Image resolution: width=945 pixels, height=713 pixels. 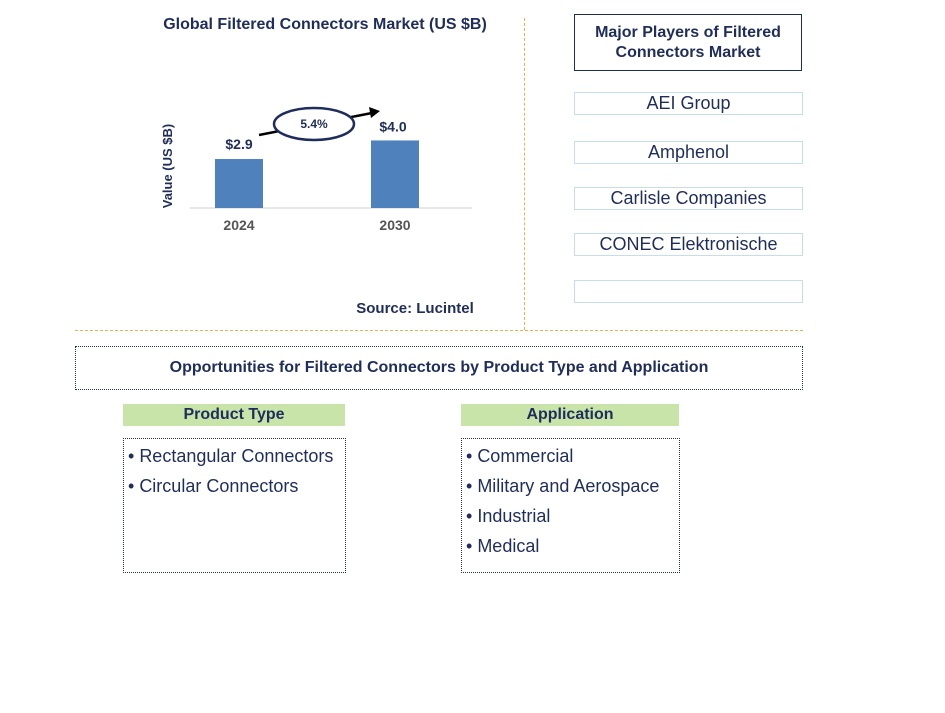 I want to click on vertical-divider, so click(x=524, y=174).